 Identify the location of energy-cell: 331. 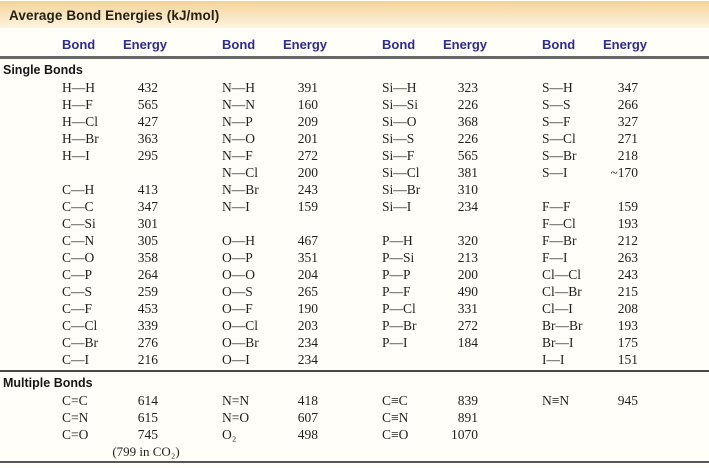
(467, 308).